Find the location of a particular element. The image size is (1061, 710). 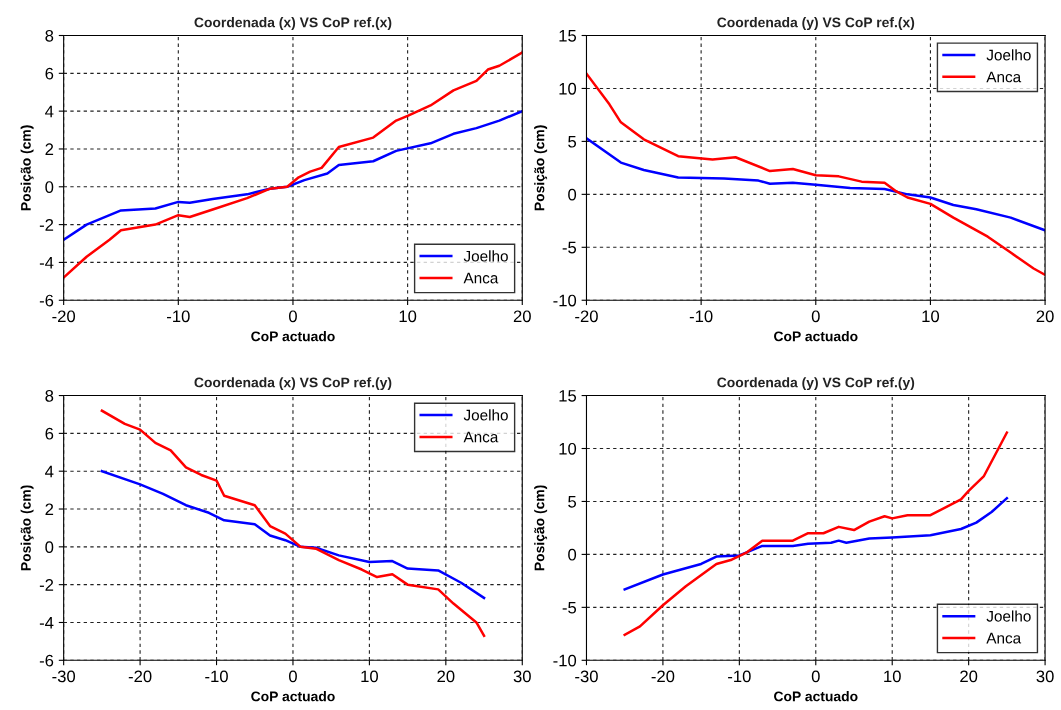

chart-title: Coordenada (x) VS CoP ref.(x) is located at coordinates (293, 24).